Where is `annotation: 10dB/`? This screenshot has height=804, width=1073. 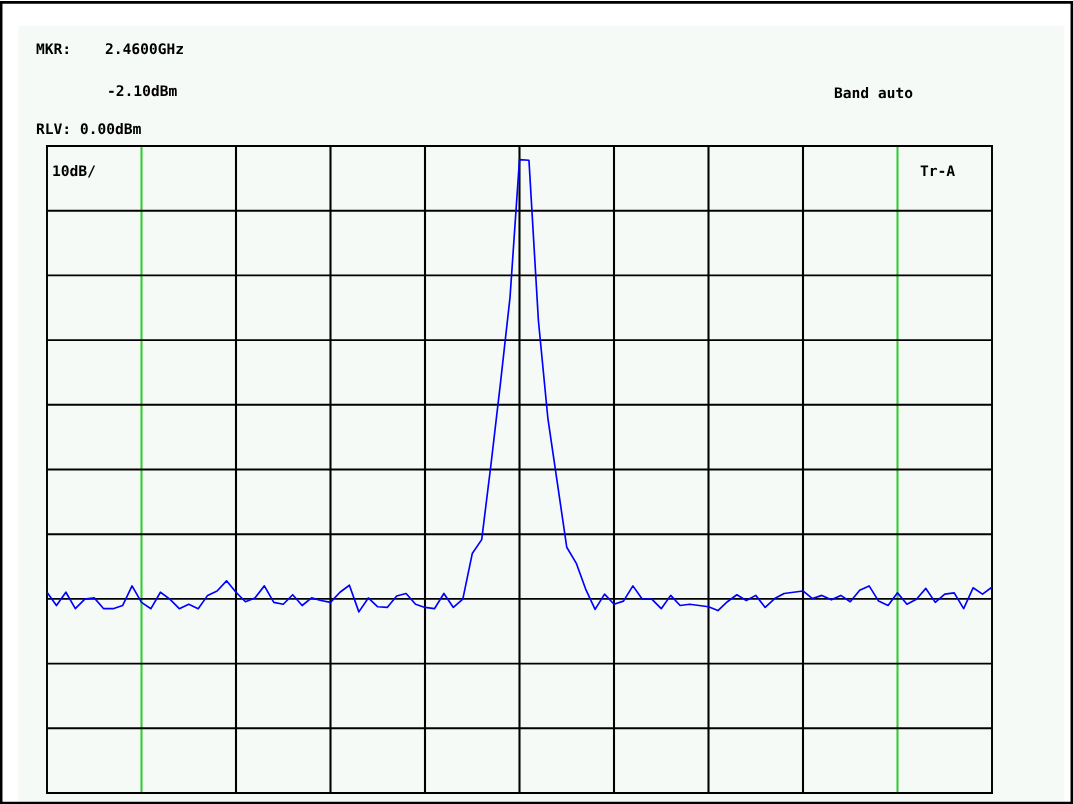 annotation: 10dB/ is located at coordinates (74, 171).